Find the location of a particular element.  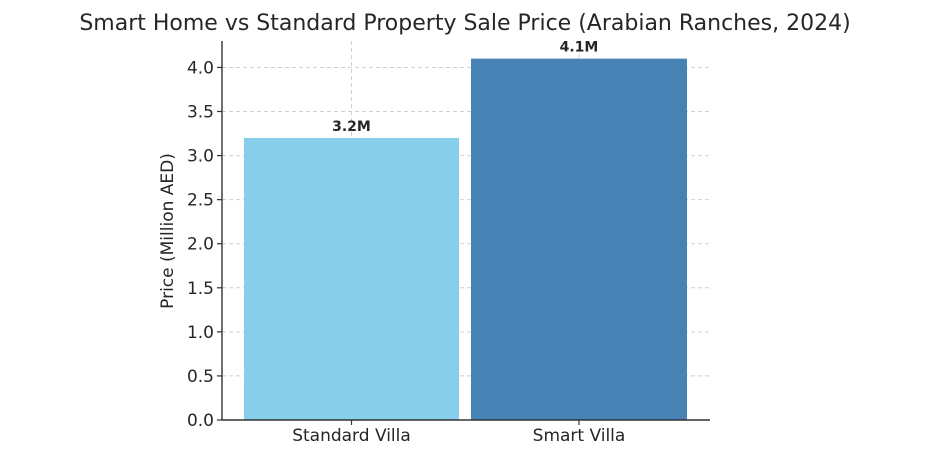

x-tick-label: Standard Villa is located at coordinates (351, 436).